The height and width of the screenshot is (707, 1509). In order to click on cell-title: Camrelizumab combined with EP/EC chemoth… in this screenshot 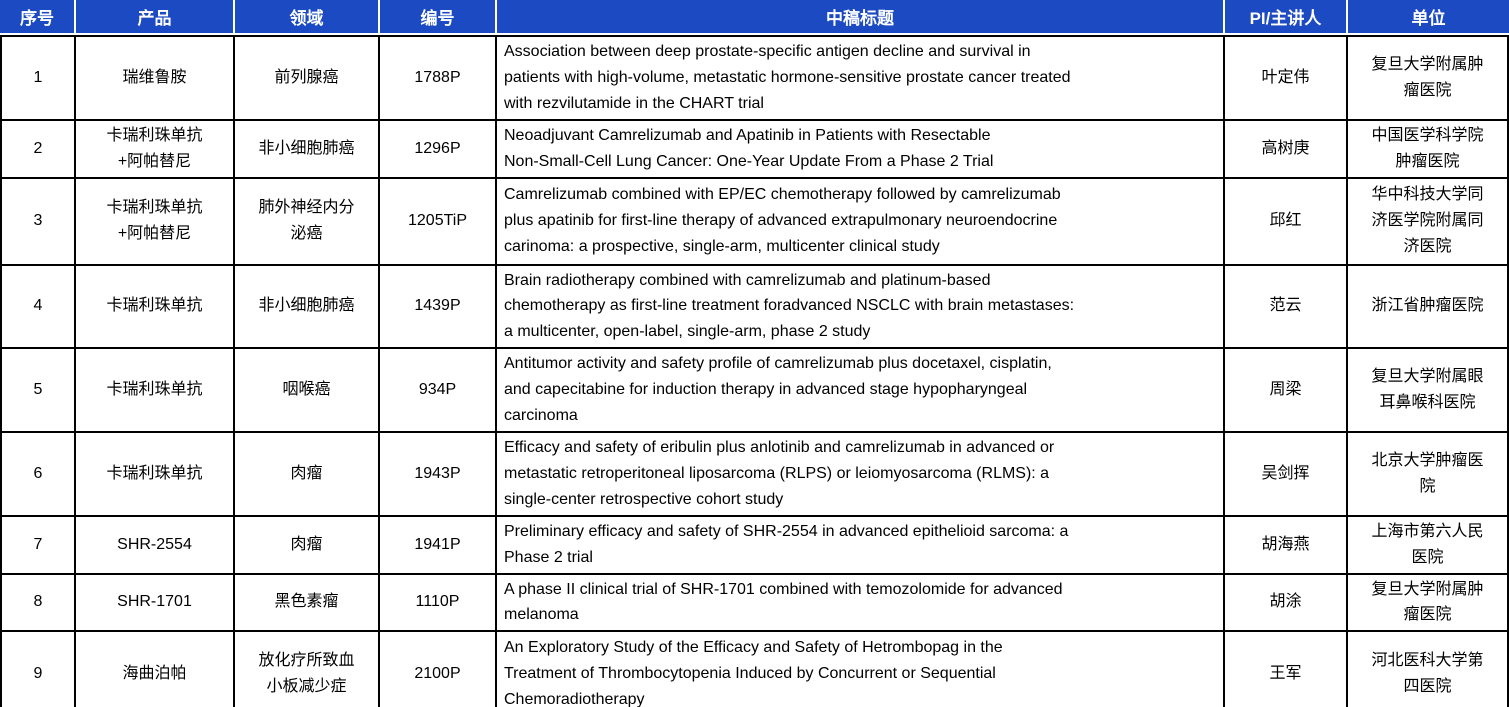, I will do `click(861, 222)`.